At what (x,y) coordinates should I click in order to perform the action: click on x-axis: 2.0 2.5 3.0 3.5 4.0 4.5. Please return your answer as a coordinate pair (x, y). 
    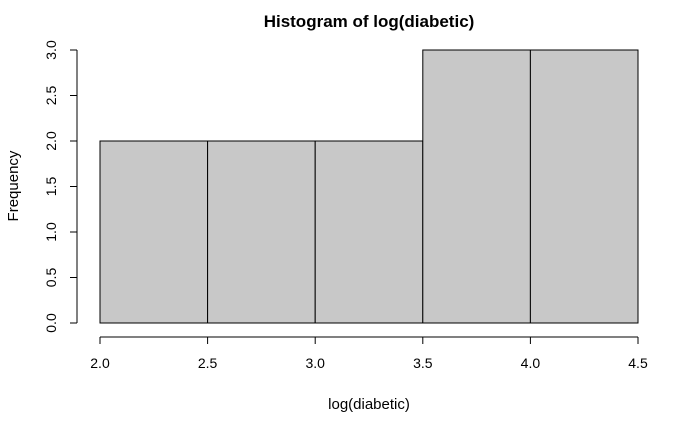
    Looking at the image, I should click on (369, 353).